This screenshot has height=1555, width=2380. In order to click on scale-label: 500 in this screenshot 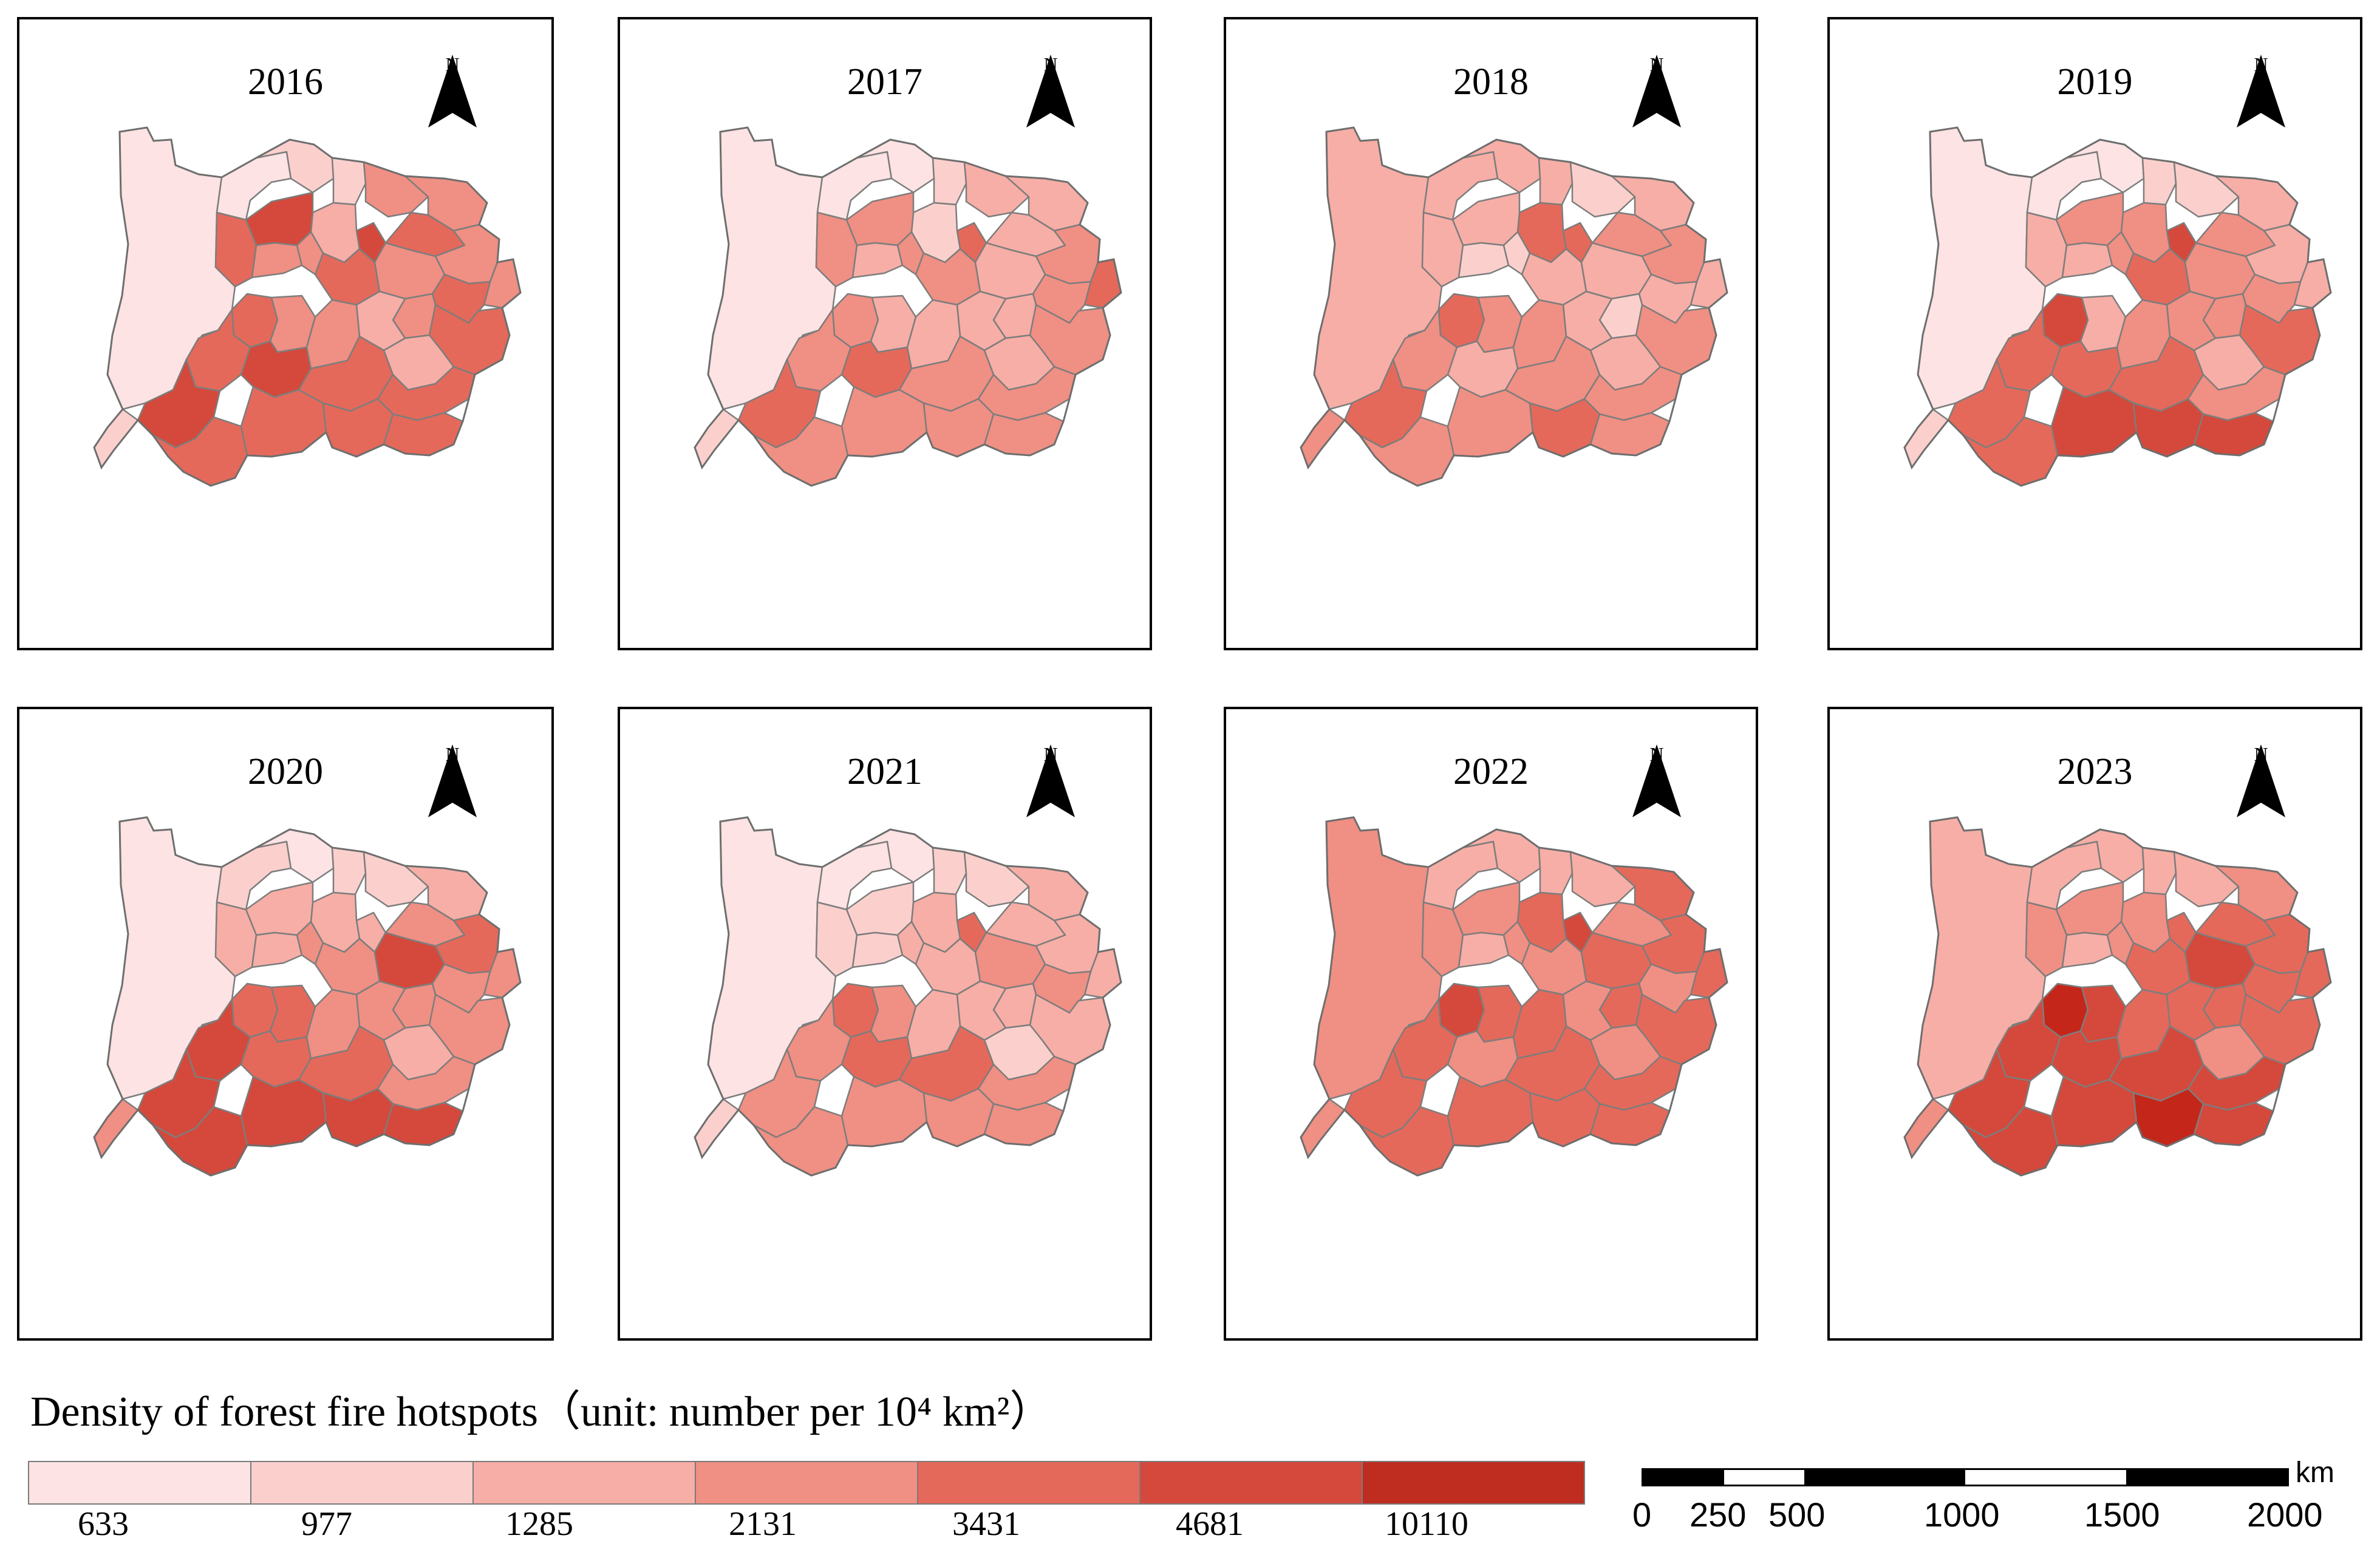, I will do `click(1797, 1514)`.